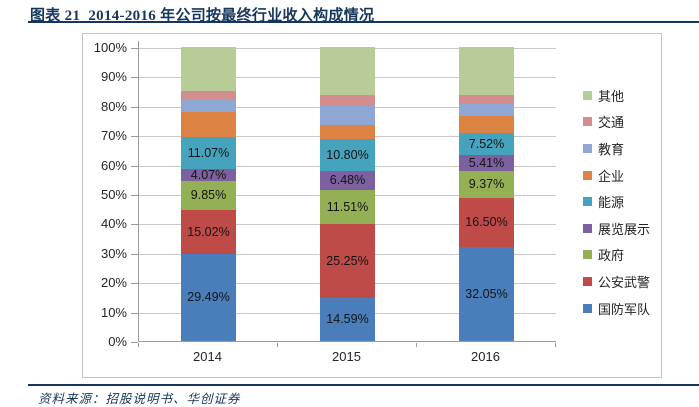 Image resolution: width=699 pixels, height=407 pixels. Describe the element at coordinates (113, 77) in the screenshot. I see `y-tick-label: 90%` at that location.